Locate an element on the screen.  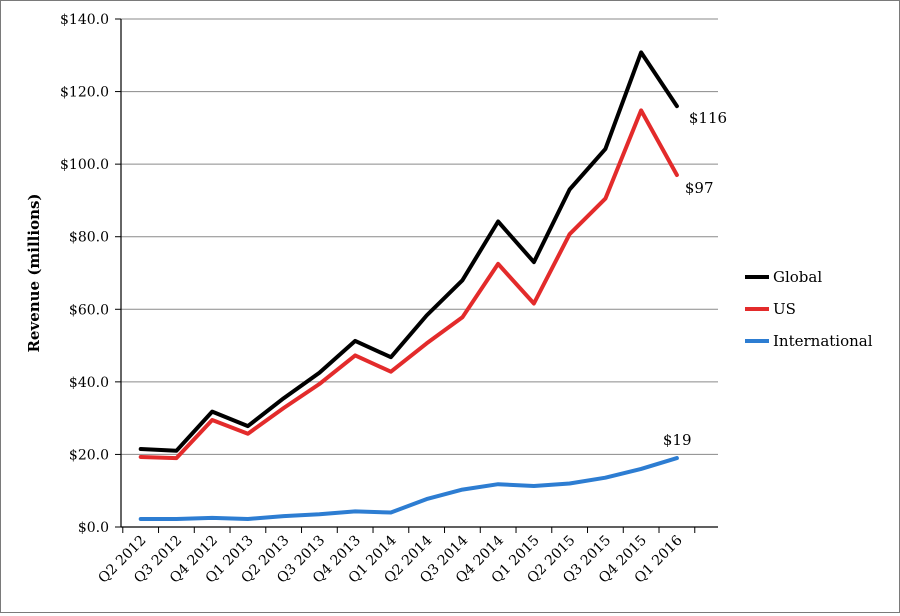
legend: Global US International is located at coordinates (809, 309).